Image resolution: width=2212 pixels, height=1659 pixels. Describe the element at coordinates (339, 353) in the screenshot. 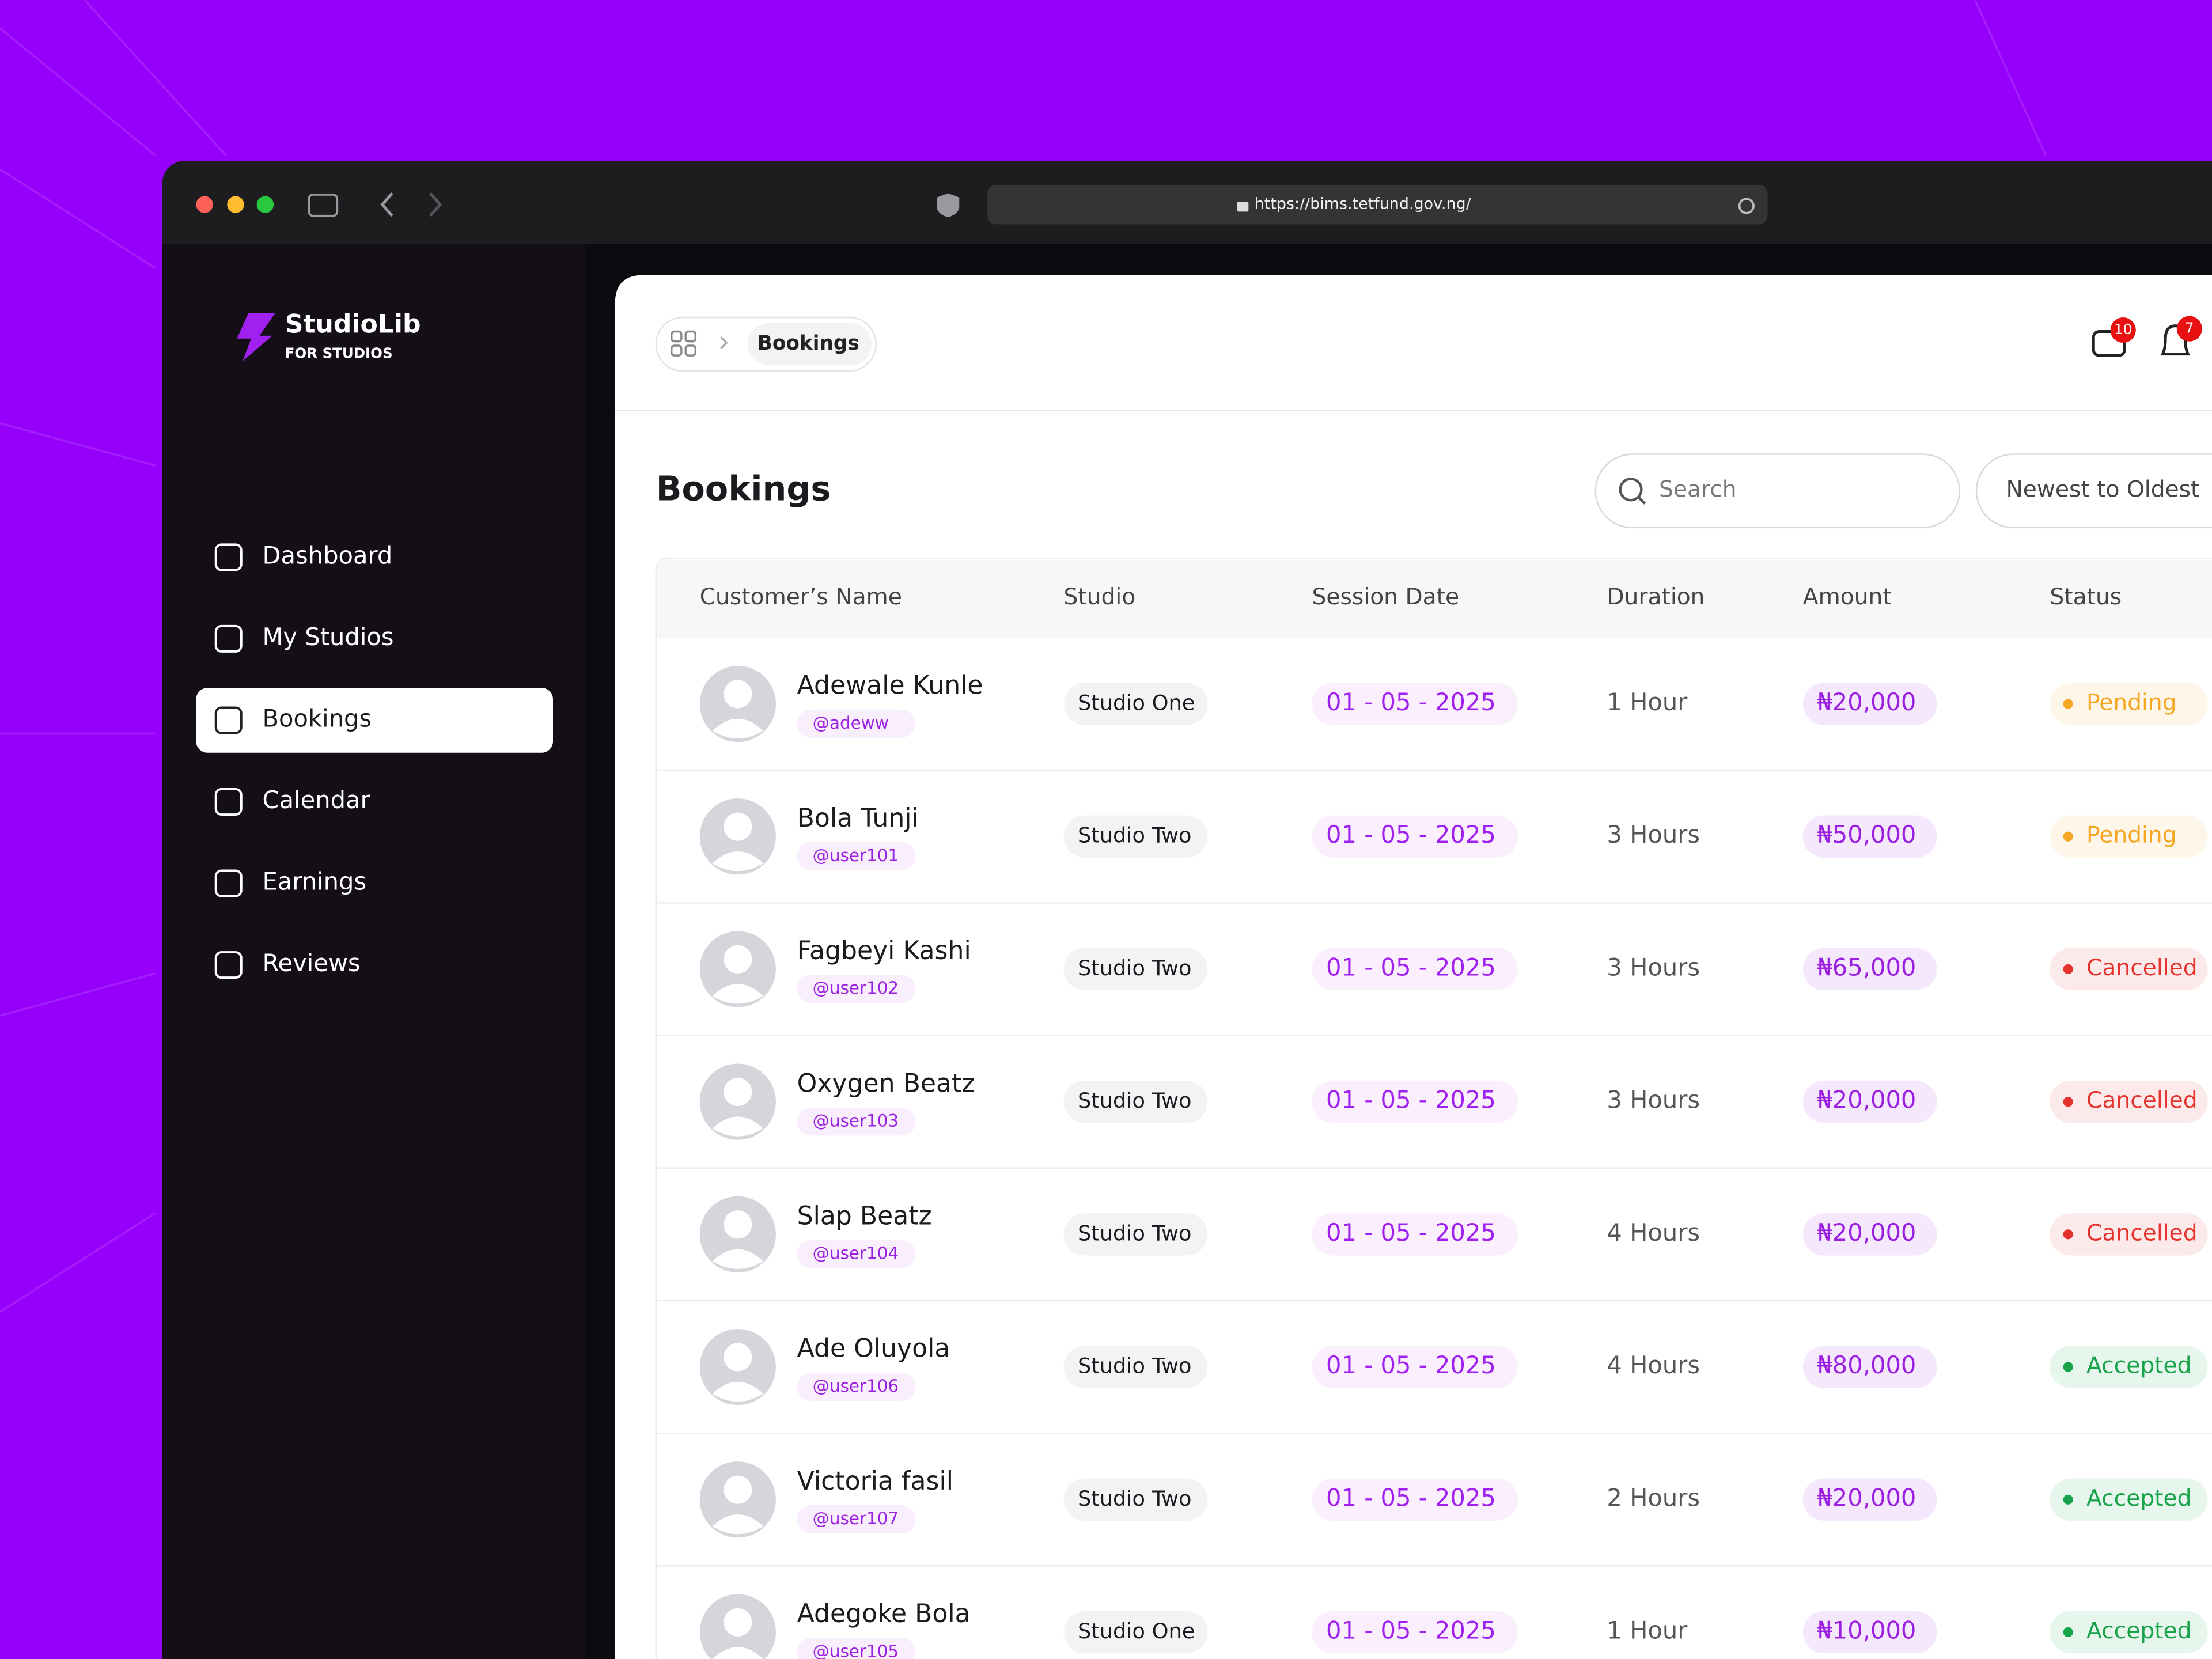

I see `tagline: FOR STUDIOS` at that location.